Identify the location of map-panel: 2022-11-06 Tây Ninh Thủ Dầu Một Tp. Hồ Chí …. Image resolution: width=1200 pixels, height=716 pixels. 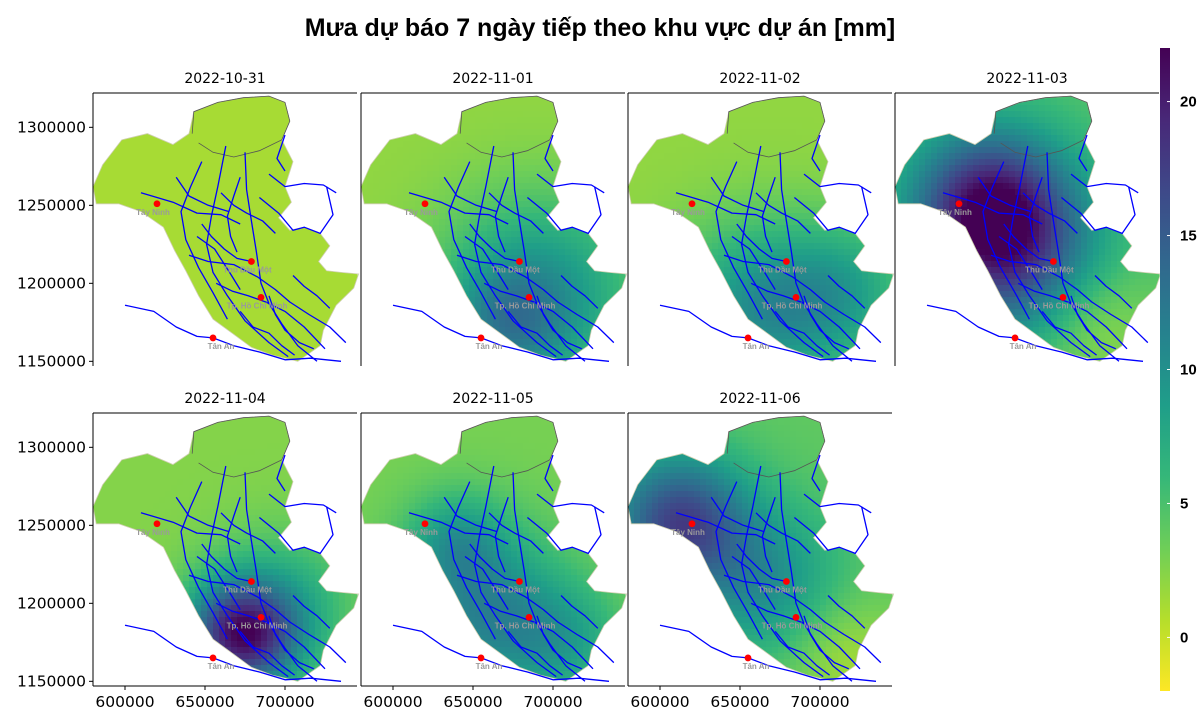
(761, 551).